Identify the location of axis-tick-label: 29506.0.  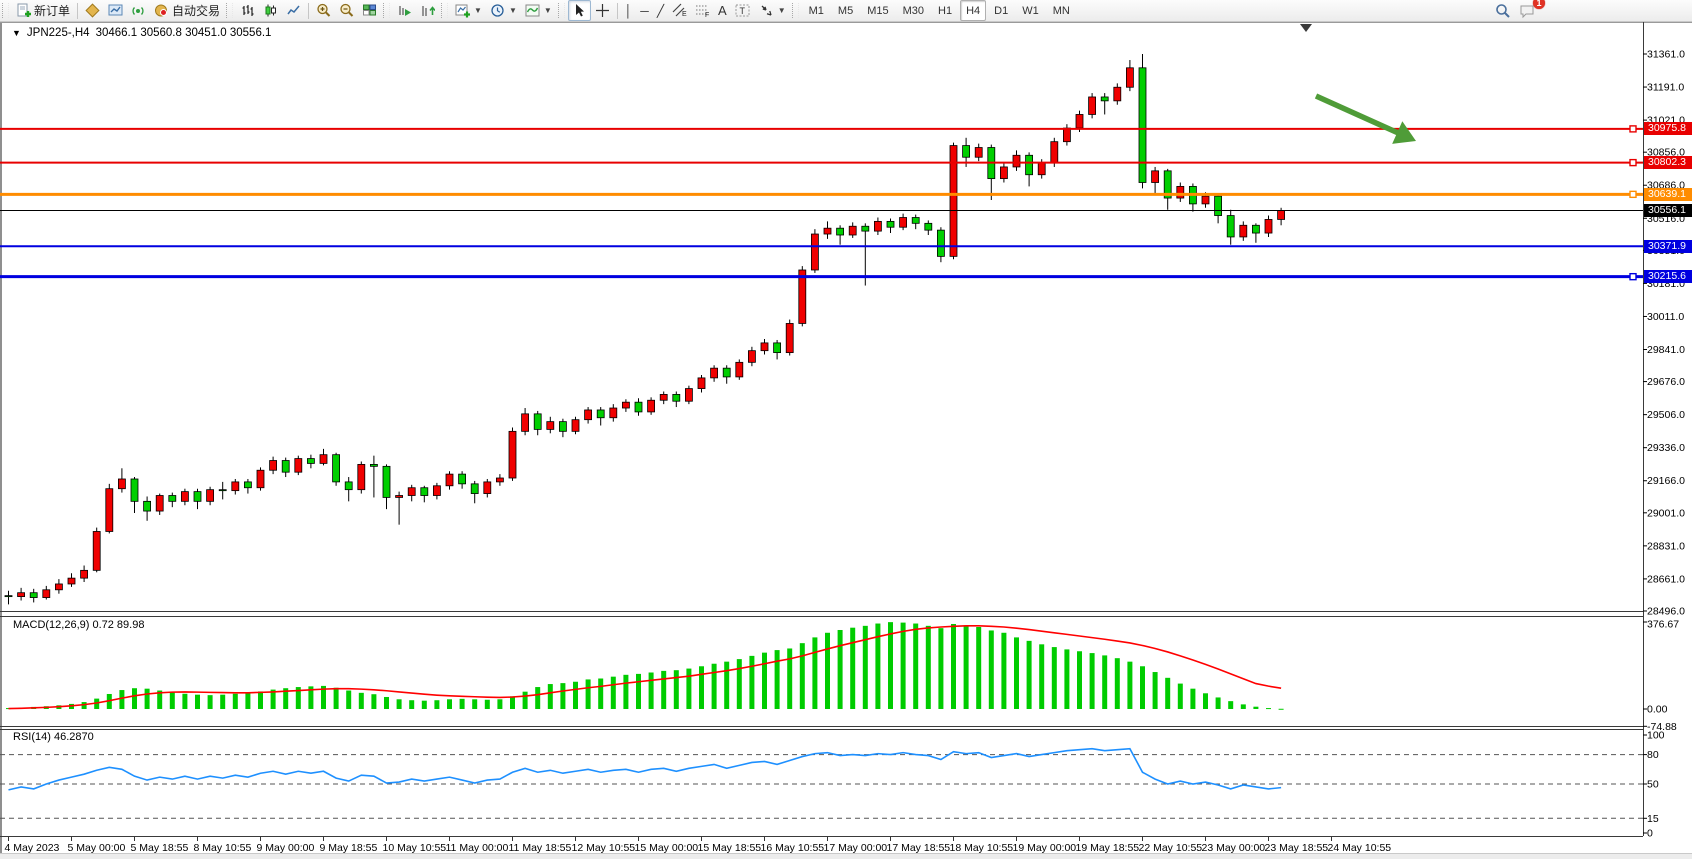
(1666, 415).